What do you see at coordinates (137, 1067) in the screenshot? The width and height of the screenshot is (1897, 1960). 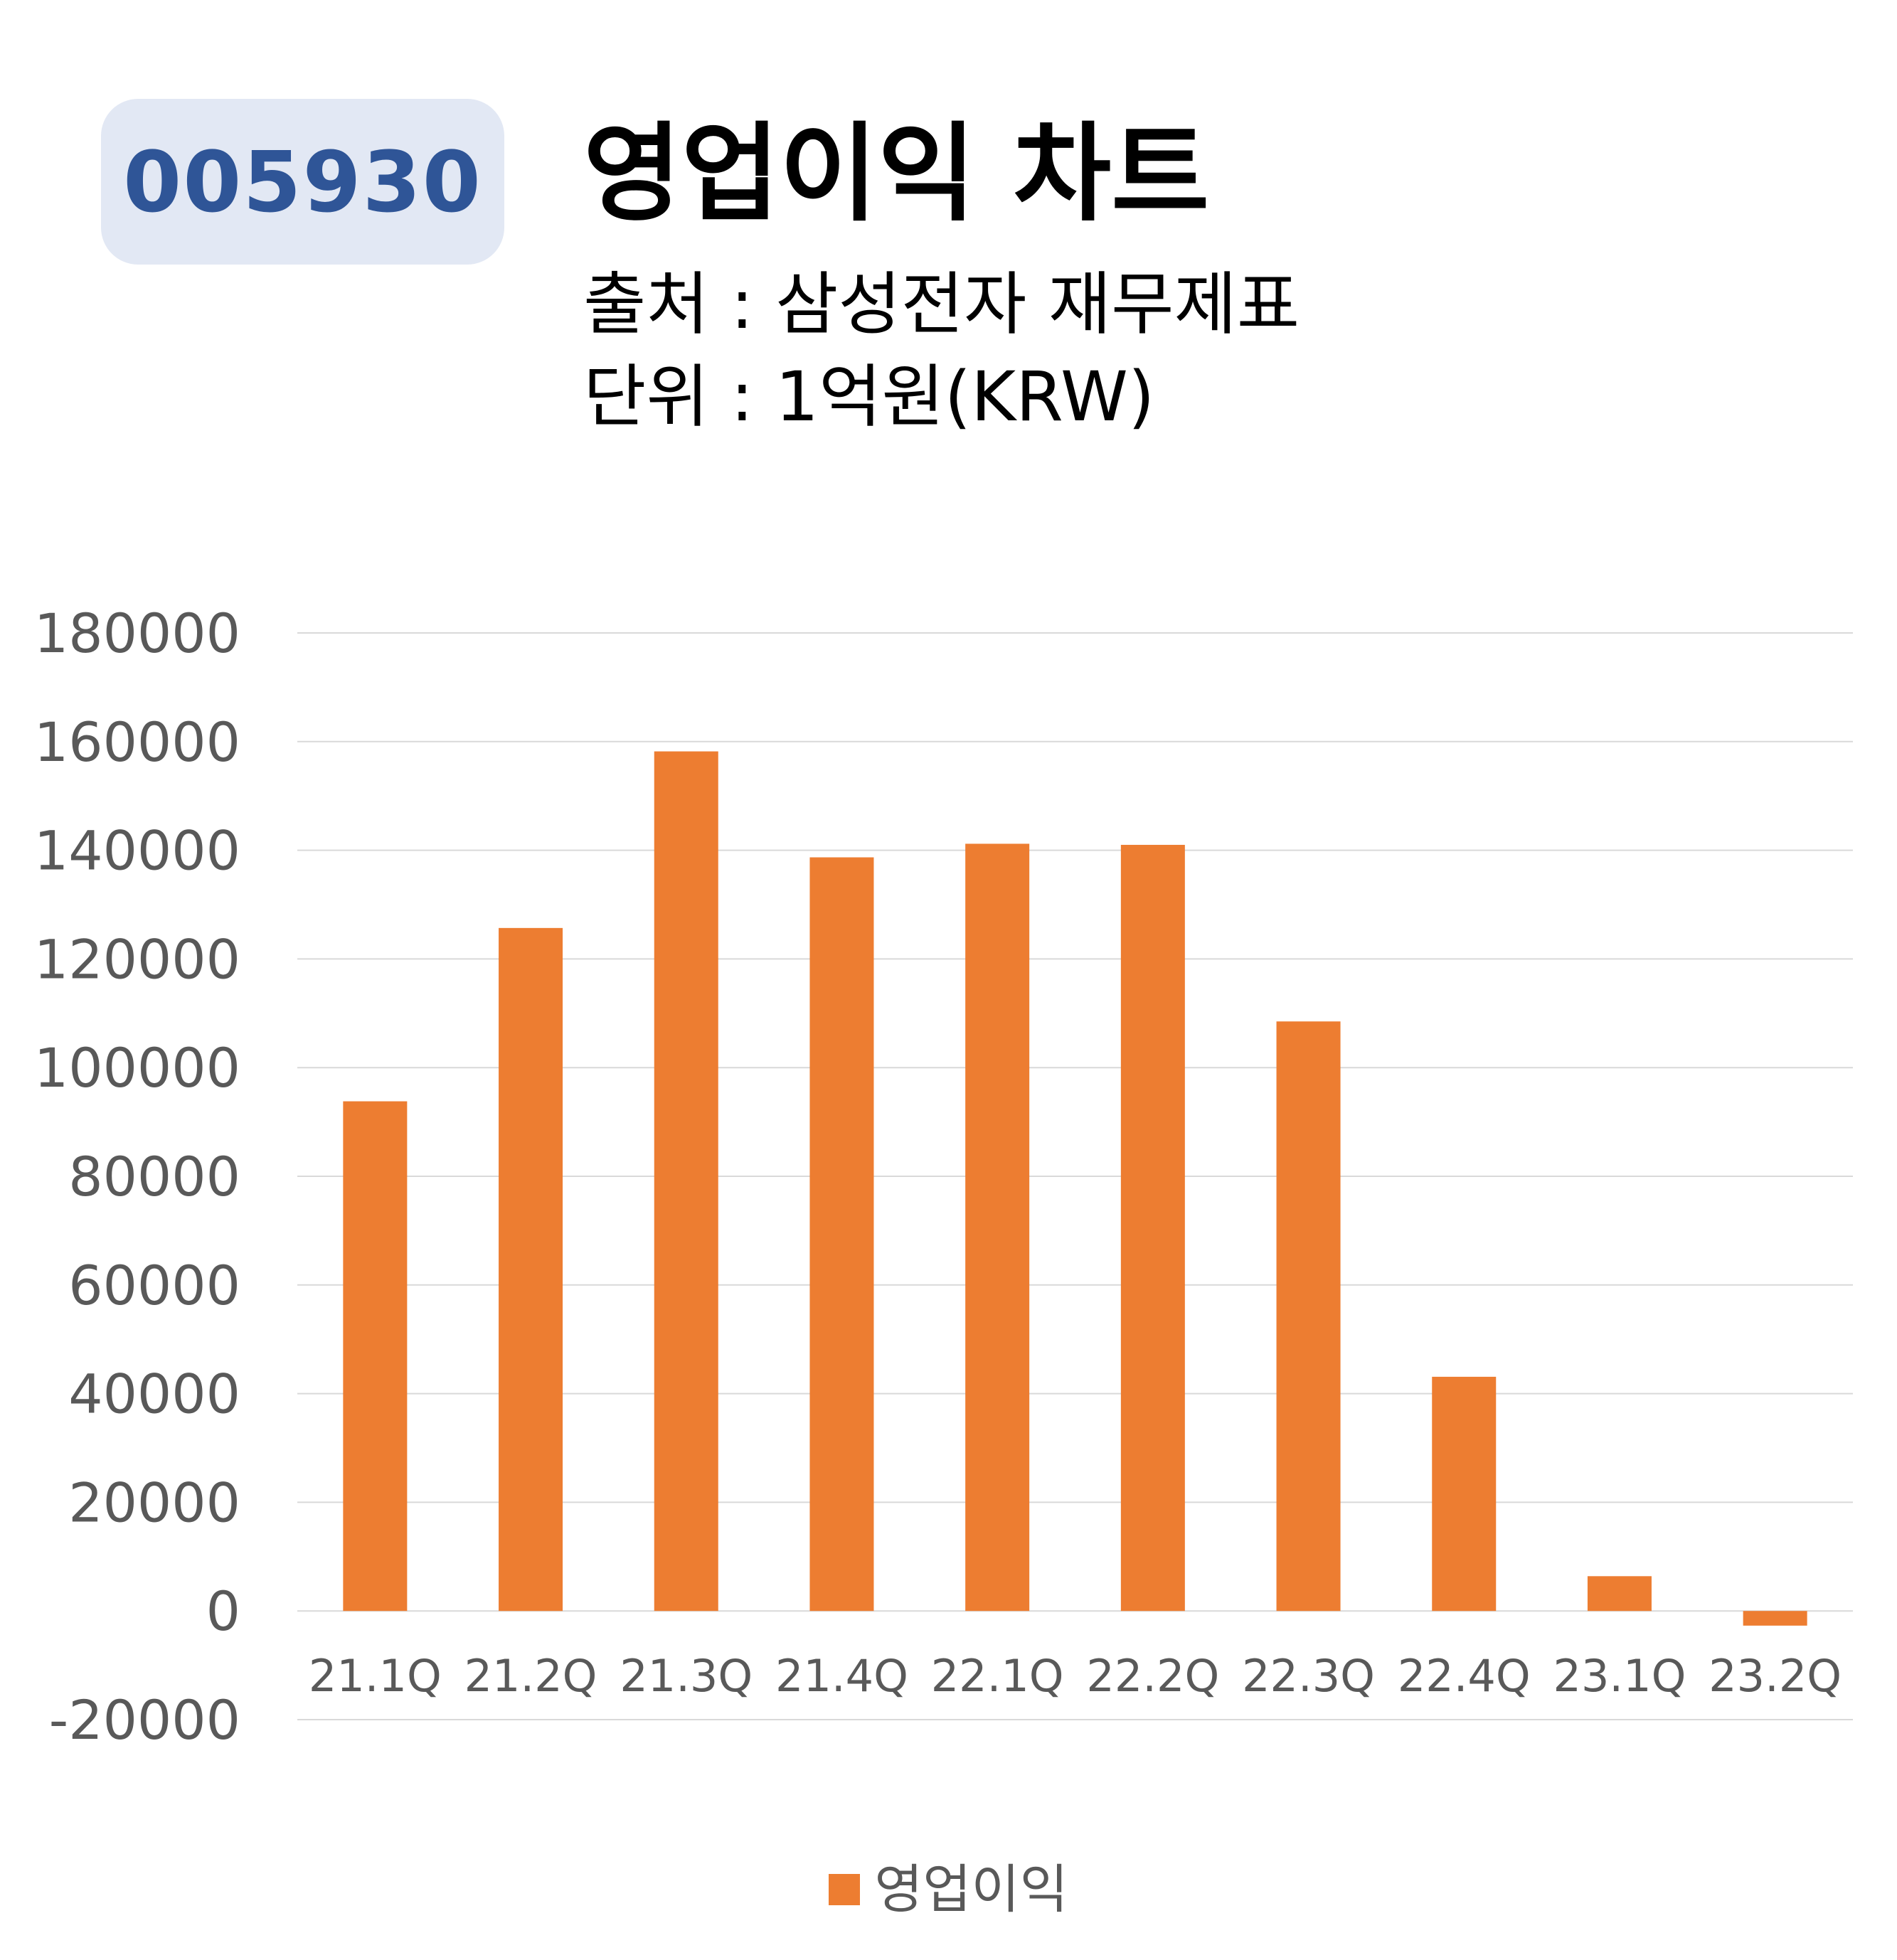 I see `y-tick-label: 100000` at bounding box center [137, 1067].